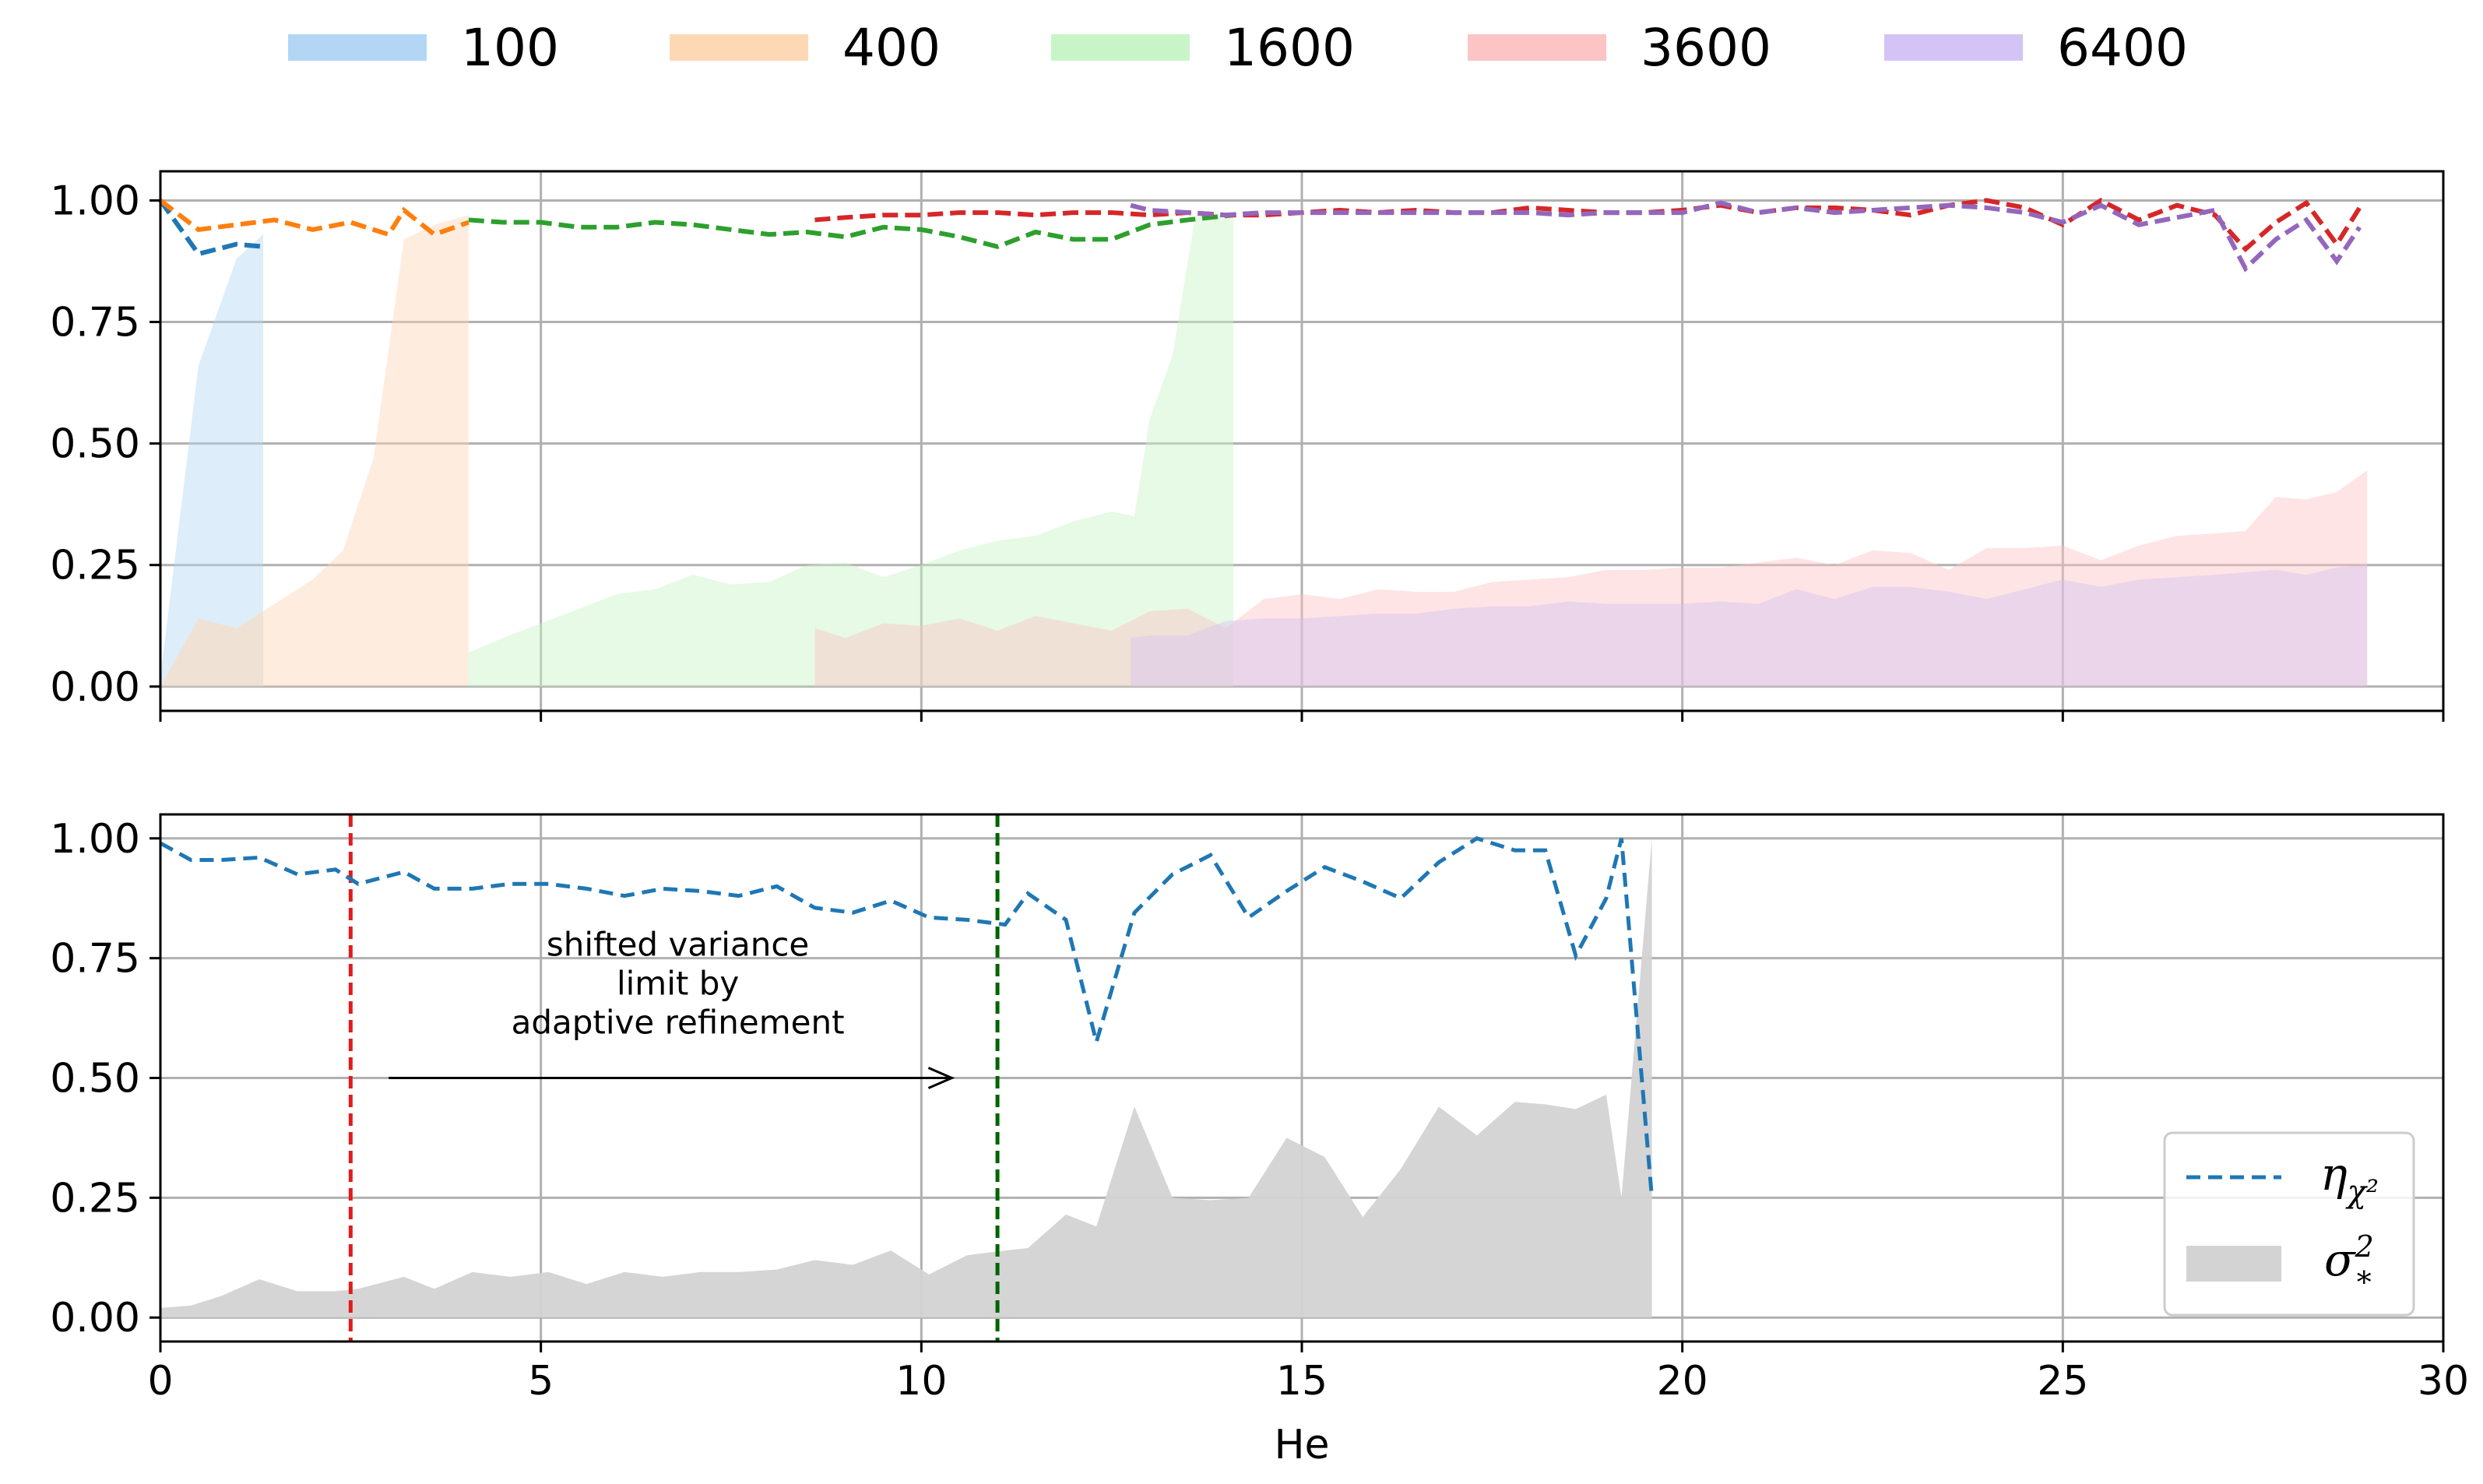 The height and width of the screenshot is (1484, 2483). I want to click on legend-bottom-box, so click(2289, 1224).